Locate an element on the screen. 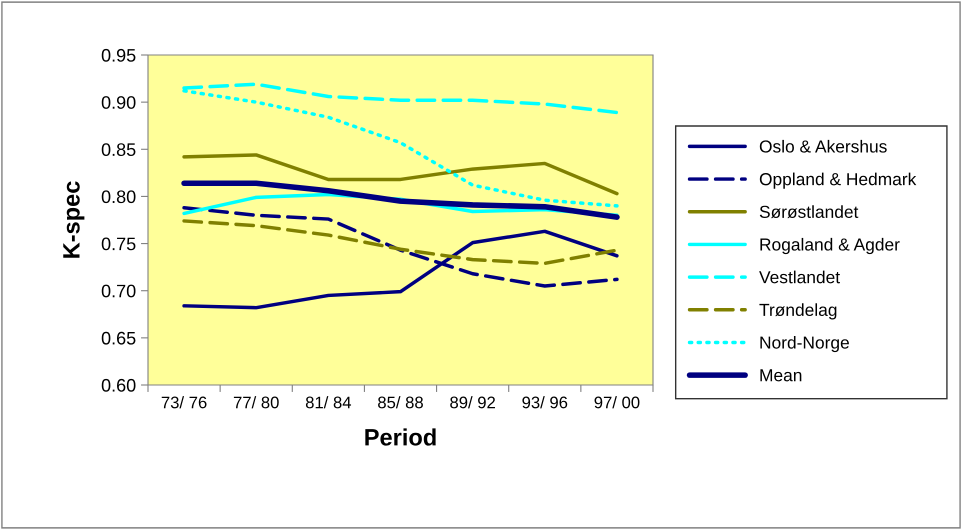 The image size is (962, 530). x-tick-label: 73/ 76 is located at coordinates (184, 402).